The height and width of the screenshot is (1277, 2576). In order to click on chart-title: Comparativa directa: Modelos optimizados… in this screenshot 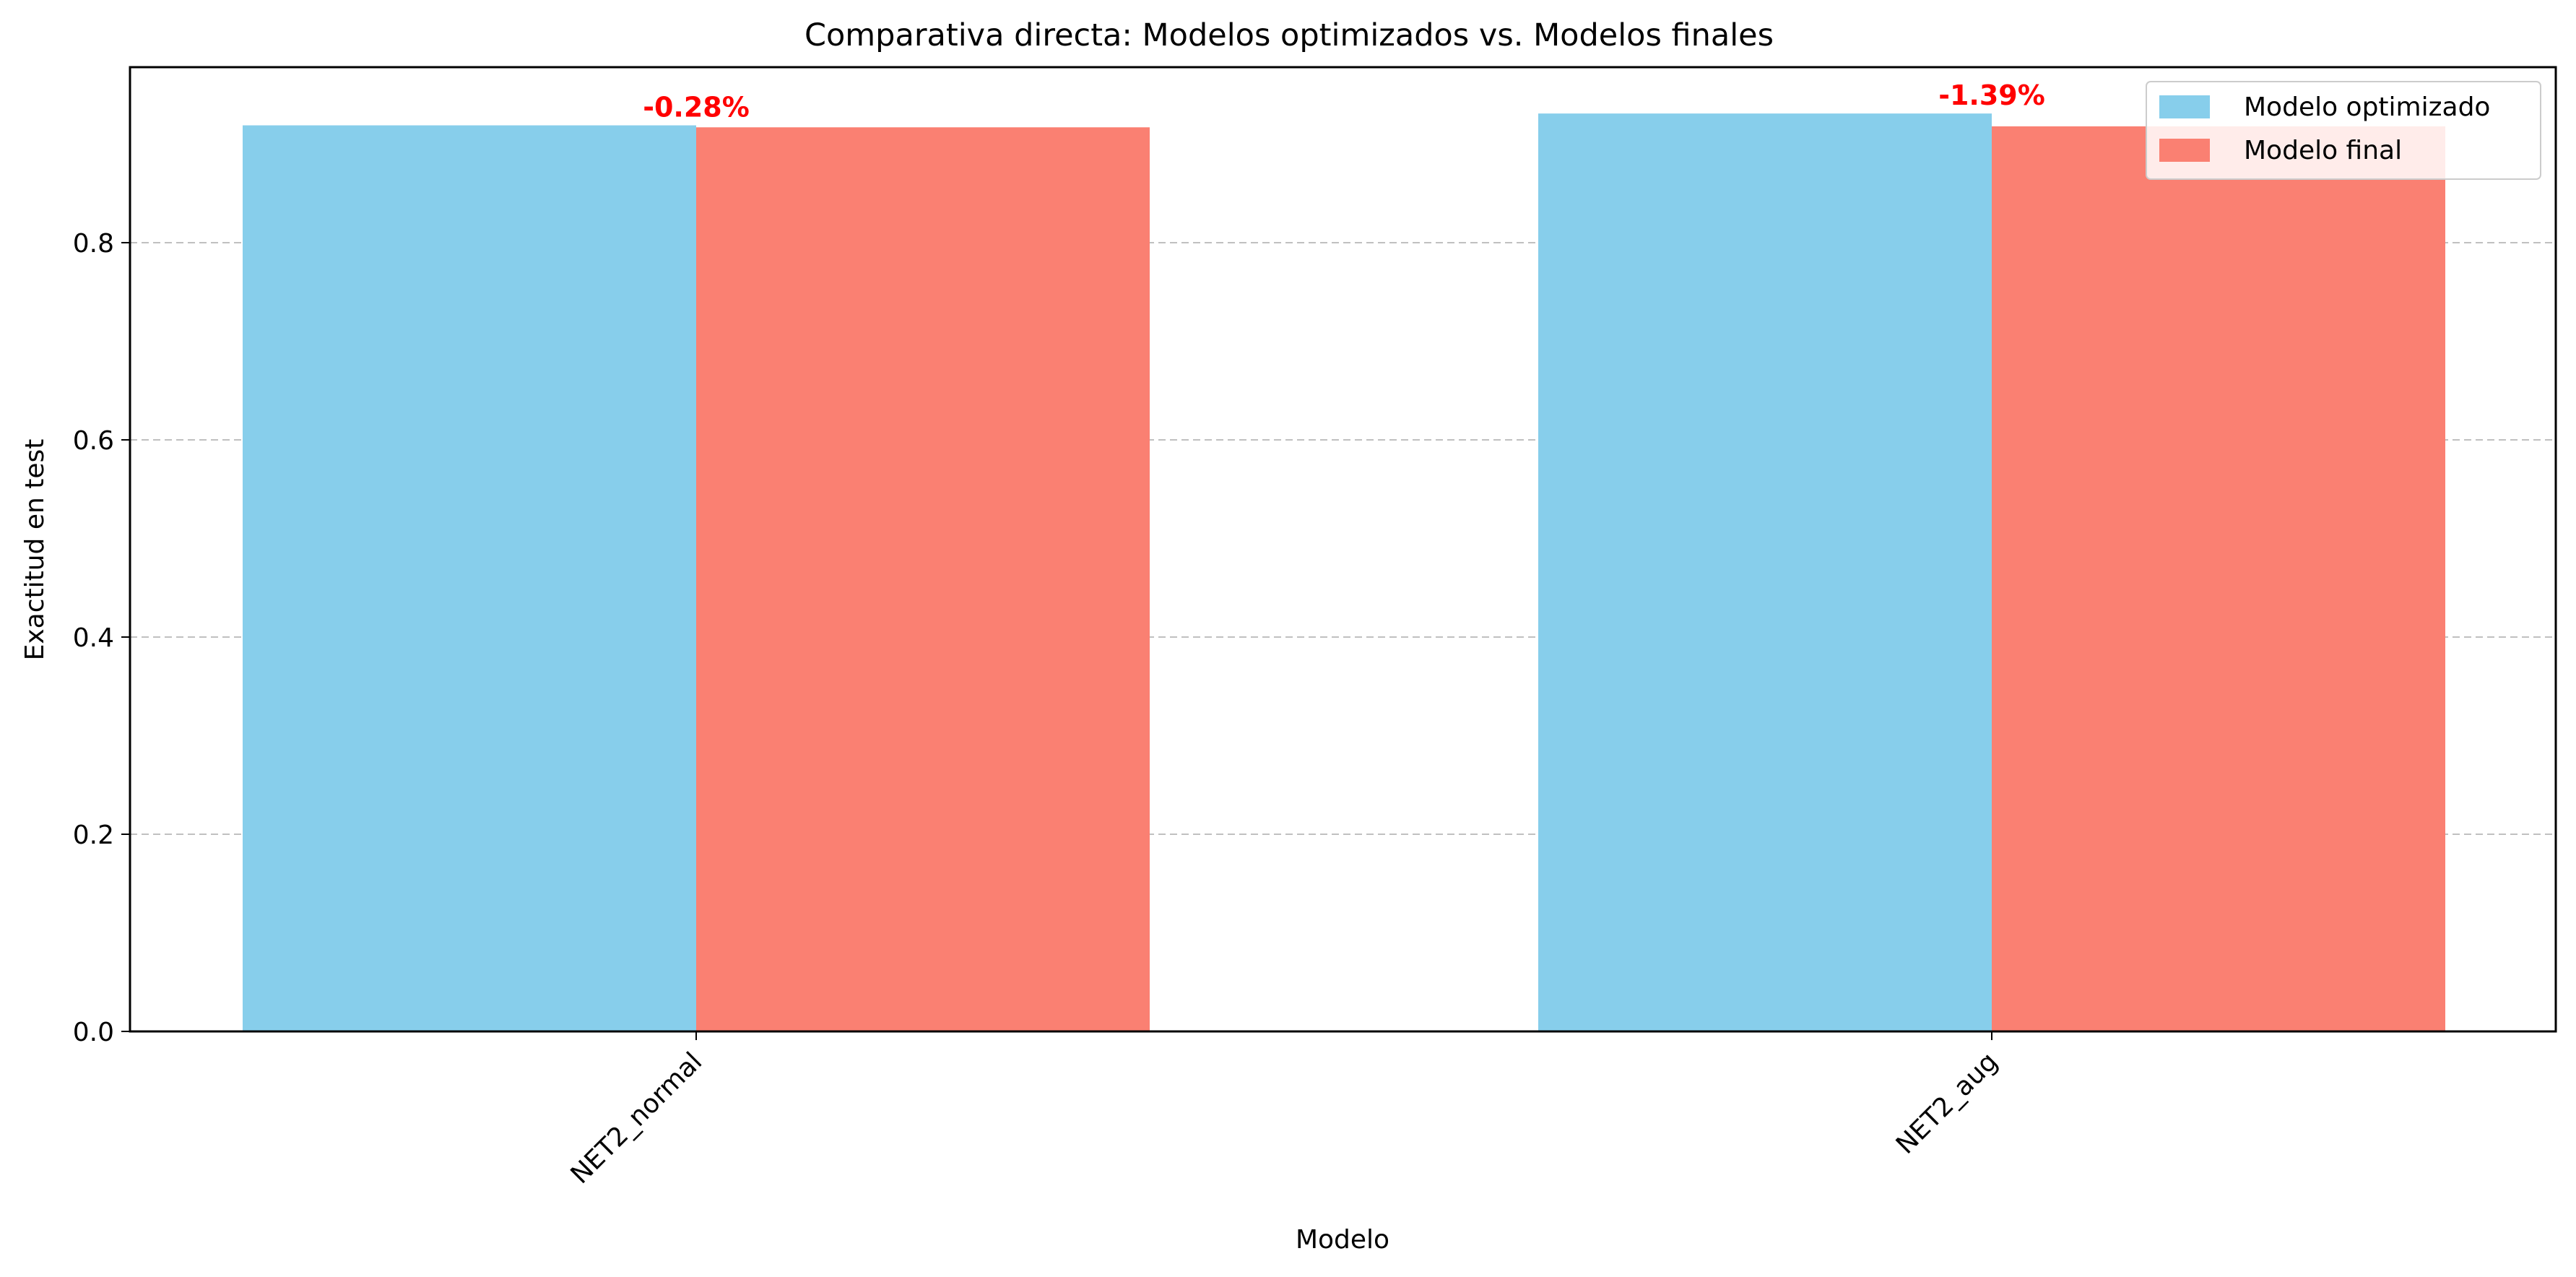, I will do `click(1289, 35)`.